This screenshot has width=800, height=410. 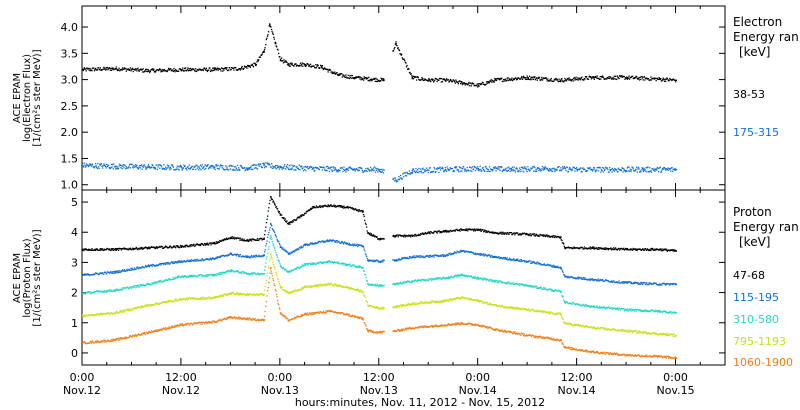 What do you see at coordinates (70, 185) in the screenshot?
I see `electron-ytick-label: 1.0` at bounding box center [70, 185].